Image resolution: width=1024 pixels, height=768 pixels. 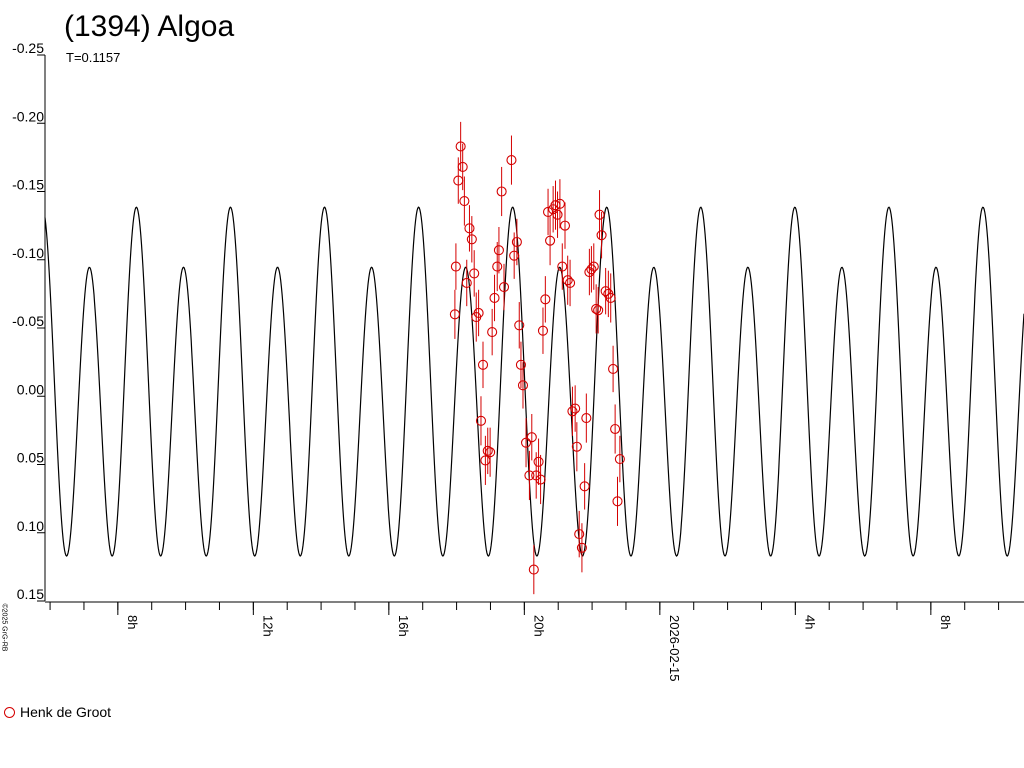 What do you see at coordinates (28, 253) in the screenshot?
I see `y-tick-label: -0.10` at bounding box center [28, 253].